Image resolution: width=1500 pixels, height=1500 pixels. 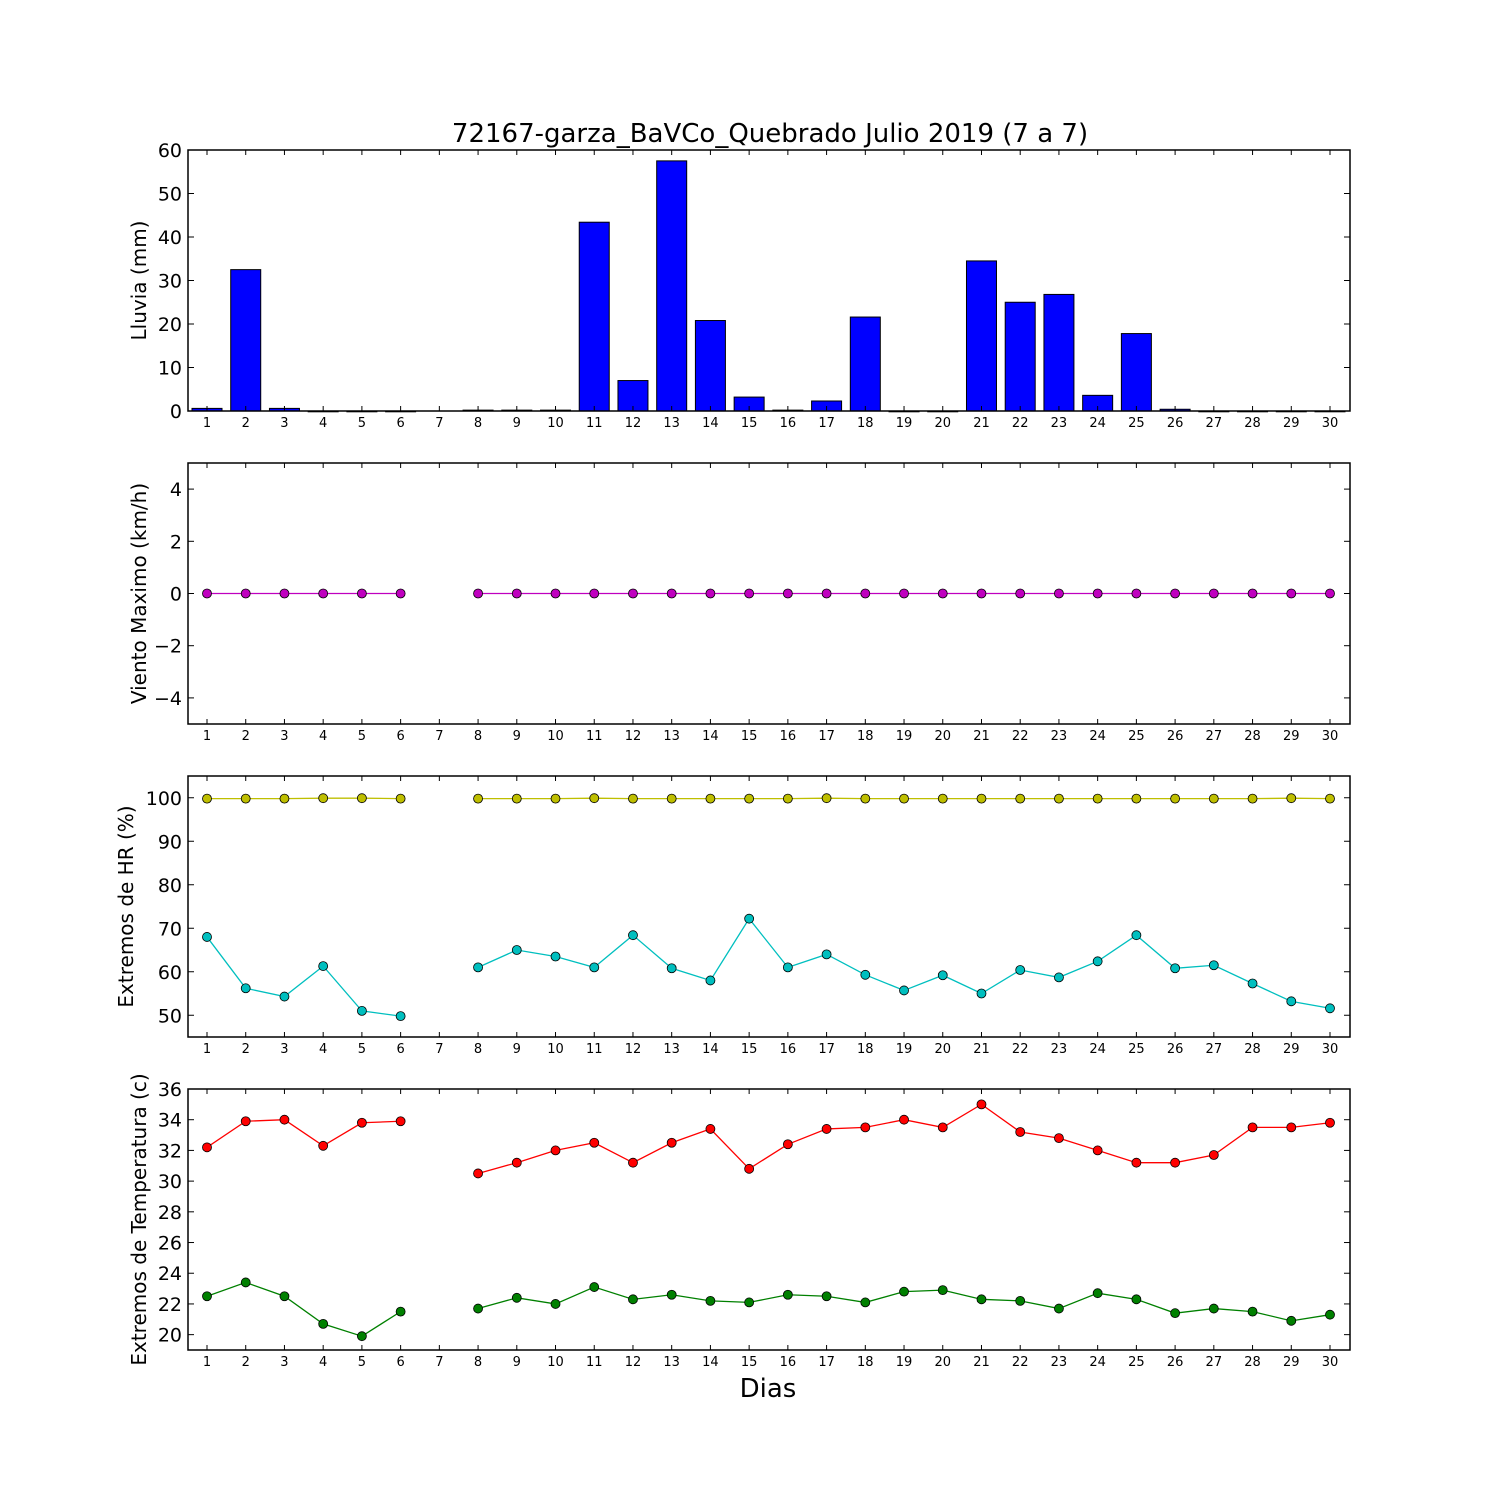 I want to click on y-axis-label: Lluvia (mm), so click(x=139, y=281).